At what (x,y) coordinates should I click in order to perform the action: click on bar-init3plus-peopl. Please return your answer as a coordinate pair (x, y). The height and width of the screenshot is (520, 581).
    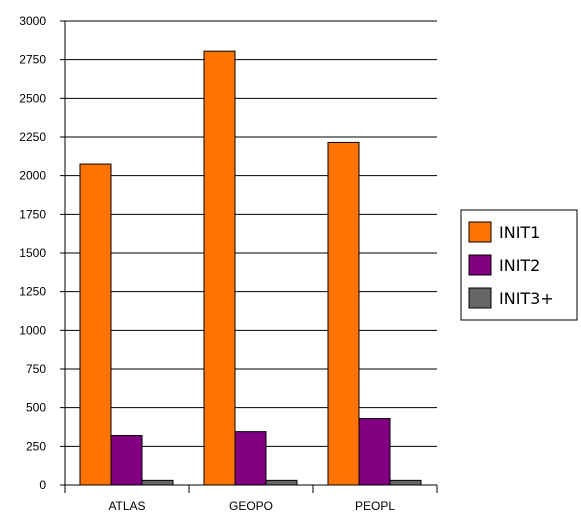
    Looking at the image, I should click on (405, 482).